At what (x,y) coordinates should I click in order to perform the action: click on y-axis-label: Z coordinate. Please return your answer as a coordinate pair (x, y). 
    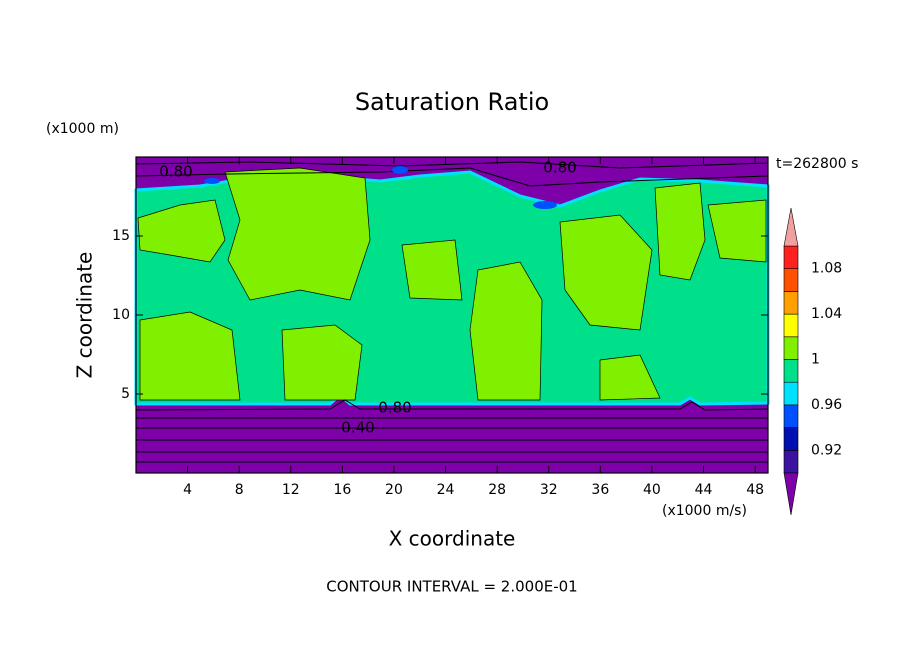
    Looking at the image, I should click on (85, 315).